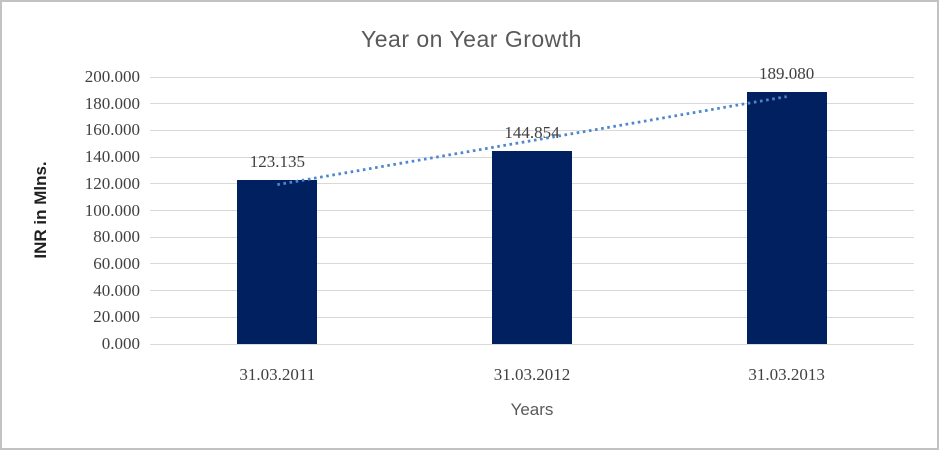  What do you see at coordinates (112, 103) in the screenshot?
I see `y-tick-label: 180.000` at bounding box center [112, 103].